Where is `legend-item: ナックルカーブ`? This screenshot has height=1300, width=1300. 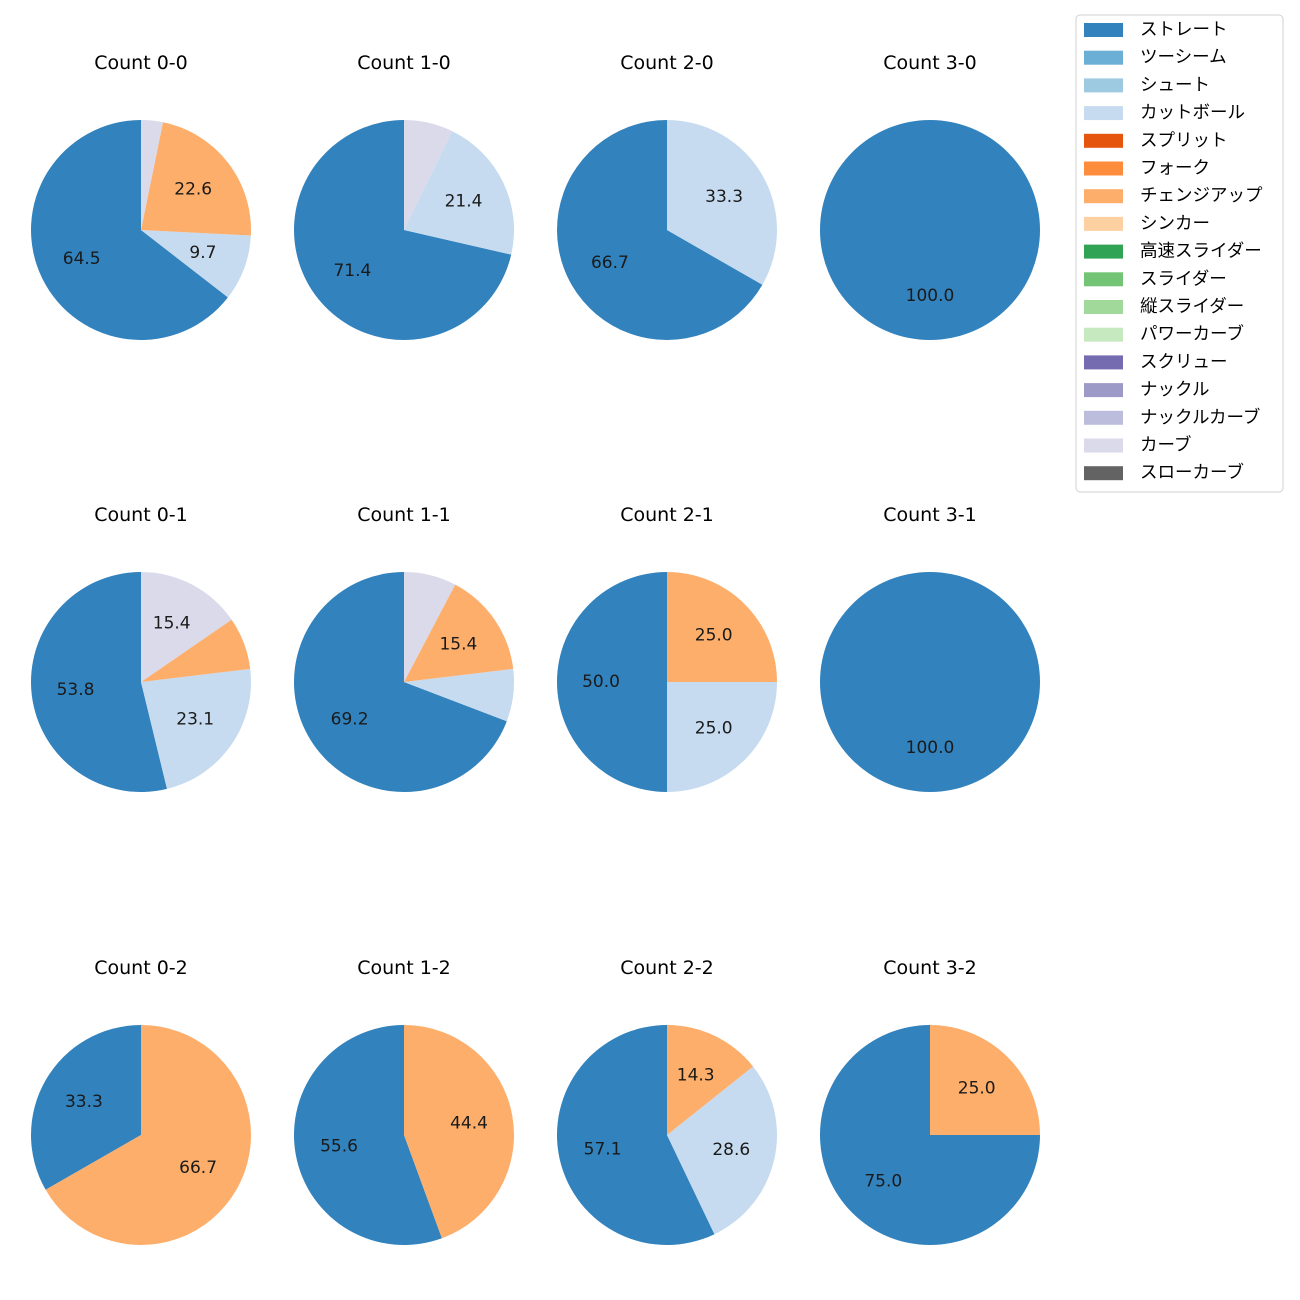
legend-item: ナックルカーブ is located at coordinates (1172, 417).